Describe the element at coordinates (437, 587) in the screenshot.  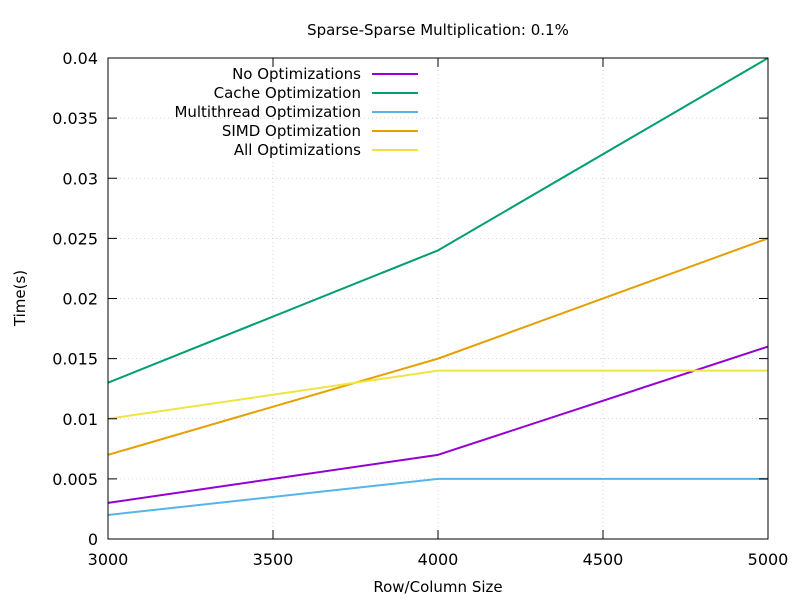
I see `x-axis-label: Row/Column Size` at that location.